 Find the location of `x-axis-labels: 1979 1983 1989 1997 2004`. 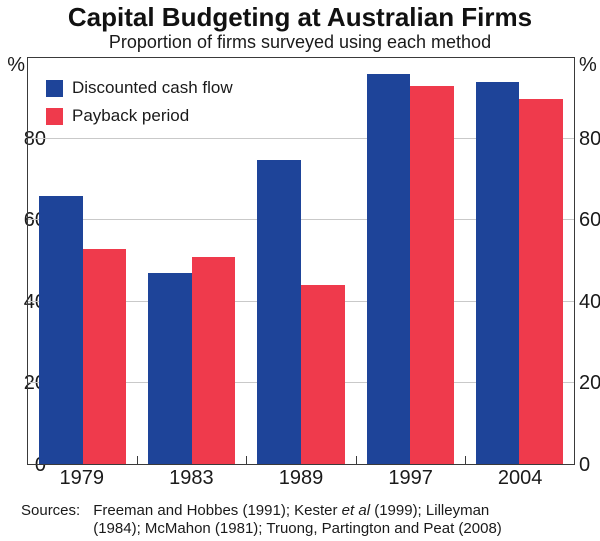

x-axis-labels: 1979 1983 1989 1997 2004 is located at coordinates (301, 478).